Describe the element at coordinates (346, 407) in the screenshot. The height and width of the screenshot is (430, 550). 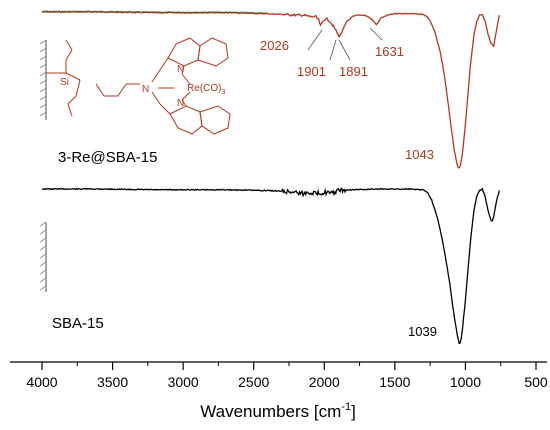
I see `x-axis-title-superscript: -1` at that location.